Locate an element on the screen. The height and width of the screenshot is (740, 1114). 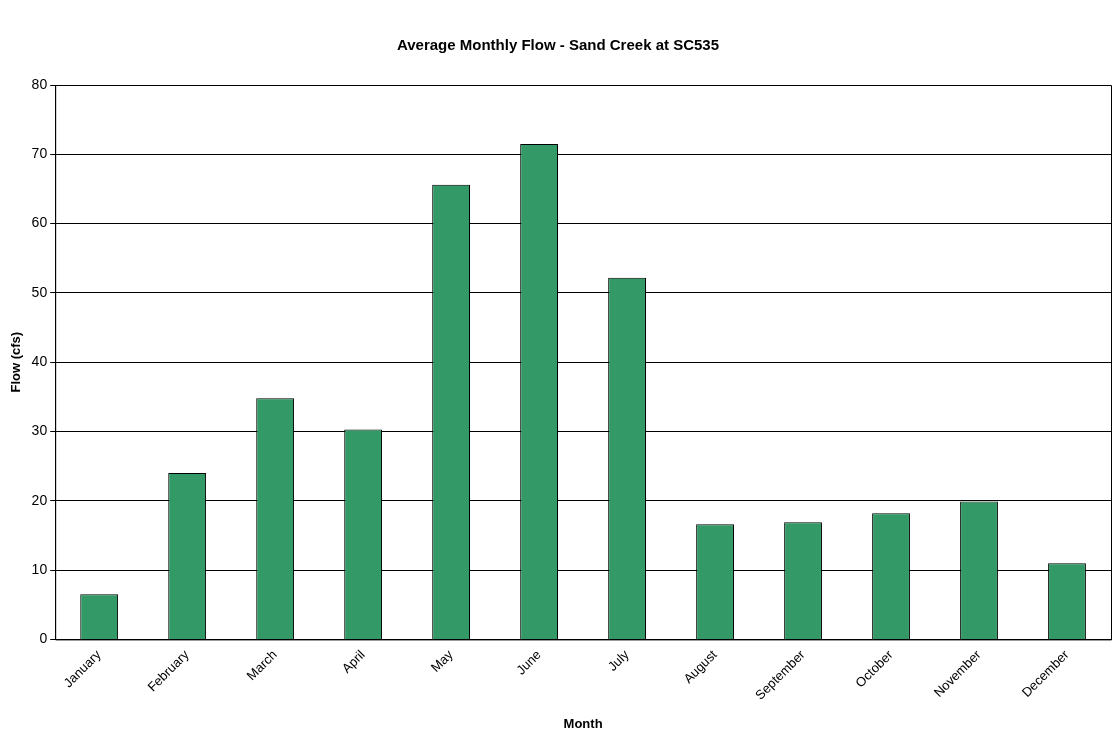
y-tick-label: 70 is located at coordinates (39, 153).